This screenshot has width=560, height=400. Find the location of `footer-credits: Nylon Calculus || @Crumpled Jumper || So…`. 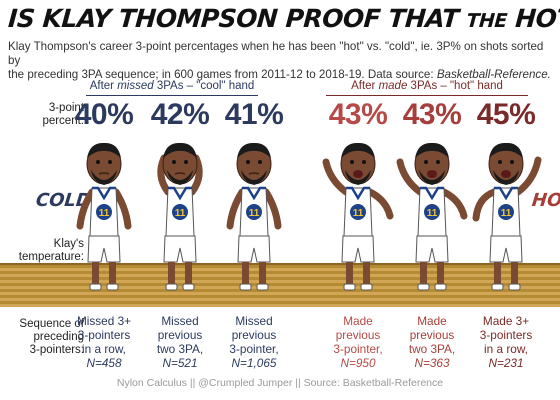

footer-credits: Nylon Calculus || @Crumpled Jumper || So… is located at coordinates (280, 383).